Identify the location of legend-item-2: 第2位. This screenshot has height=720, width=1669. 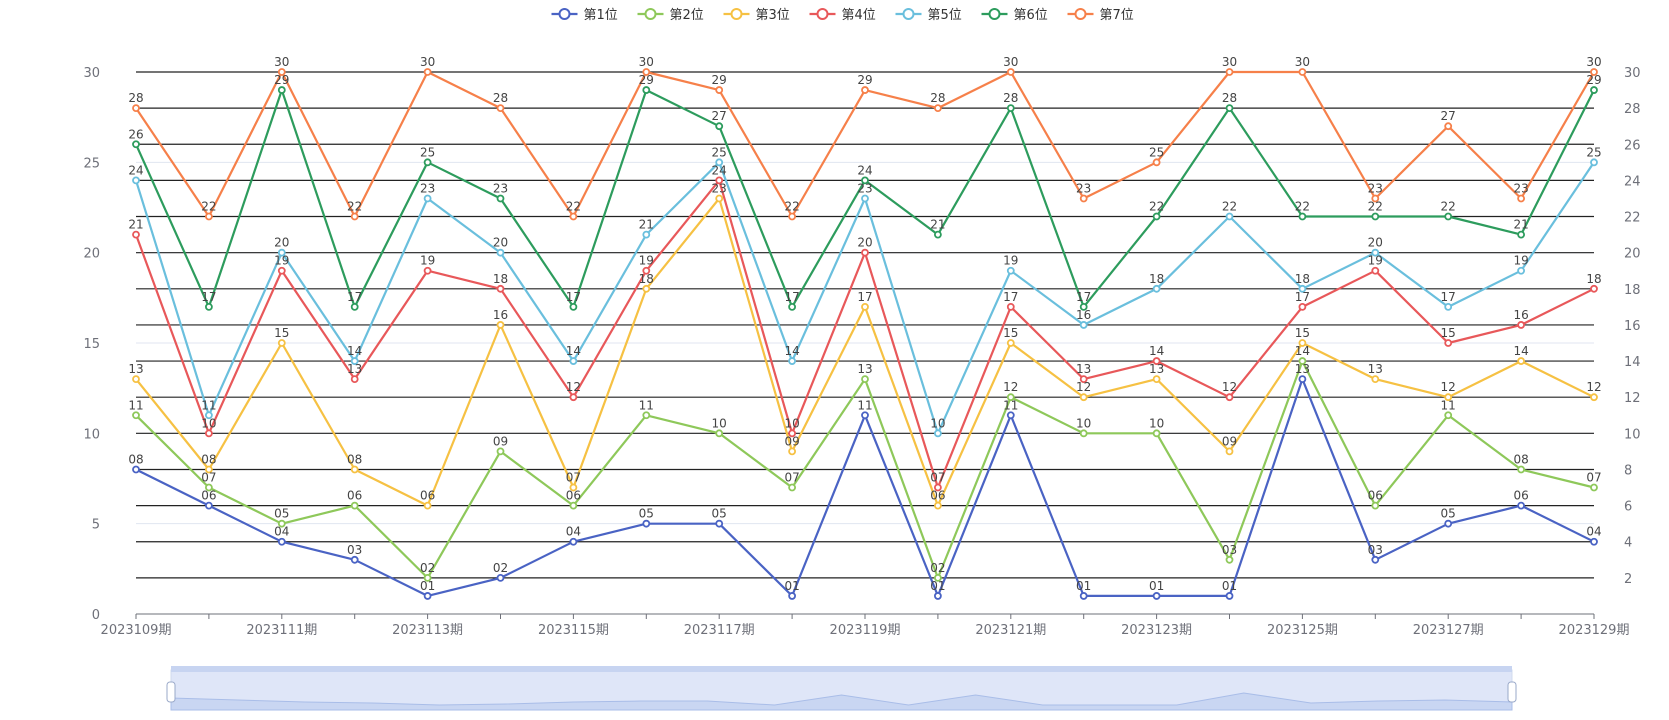
(670, 15).